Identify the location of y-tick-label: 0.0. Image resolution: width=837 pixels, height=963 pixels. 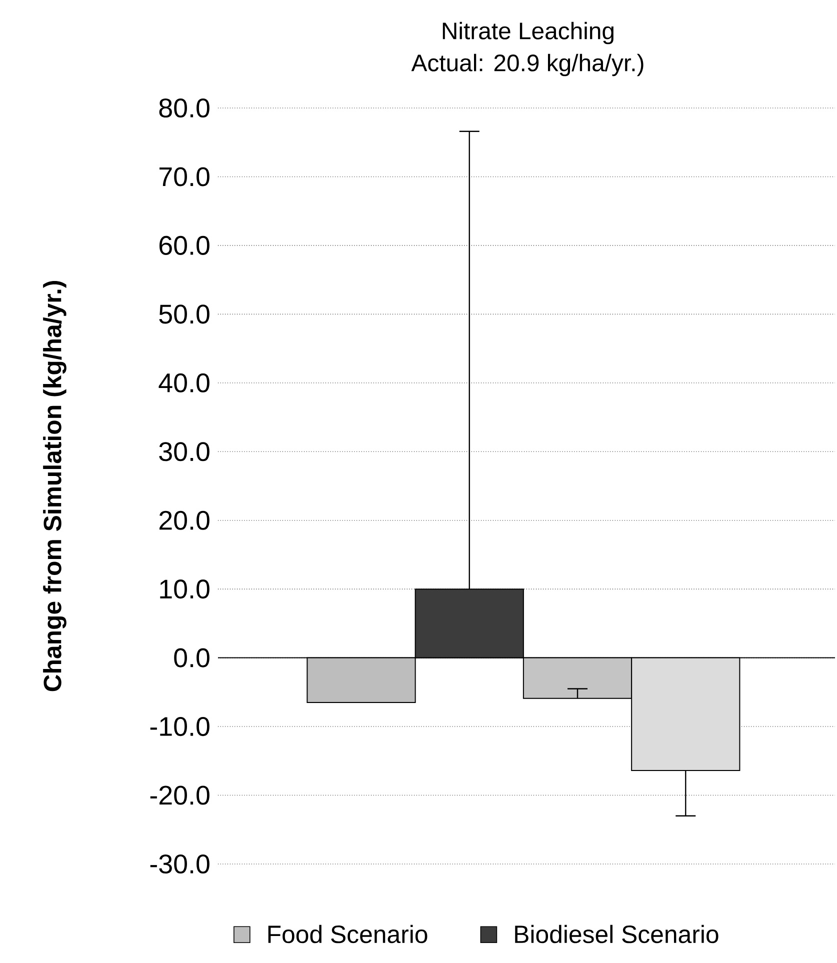
(192, 658).